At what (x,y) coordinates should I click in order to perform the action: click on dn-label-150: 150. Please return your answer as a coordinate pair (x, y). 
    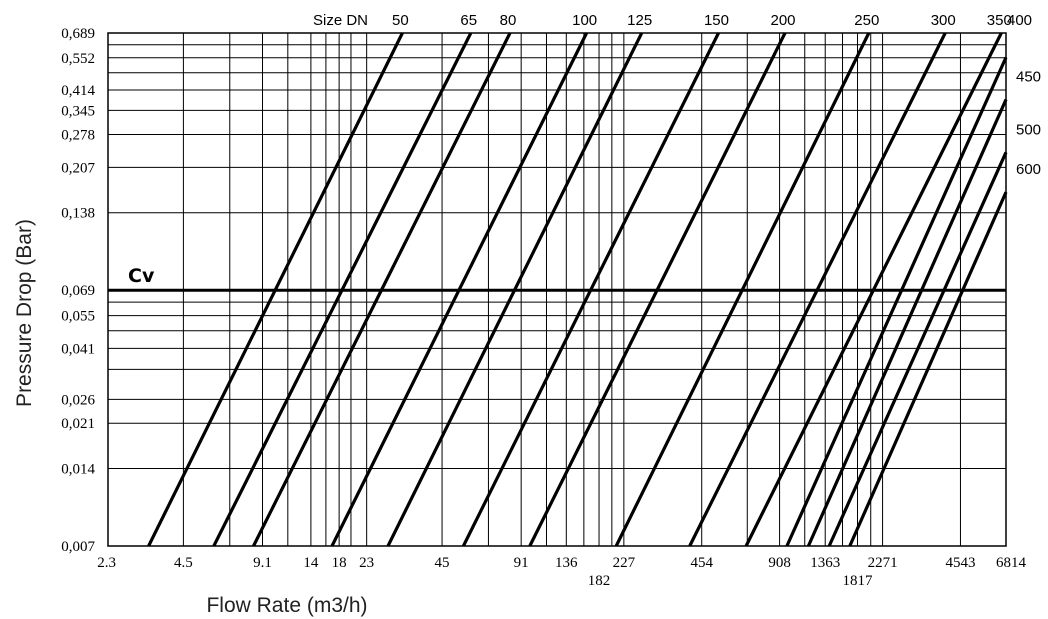
    Looking at the image, I should click on (716, 20).